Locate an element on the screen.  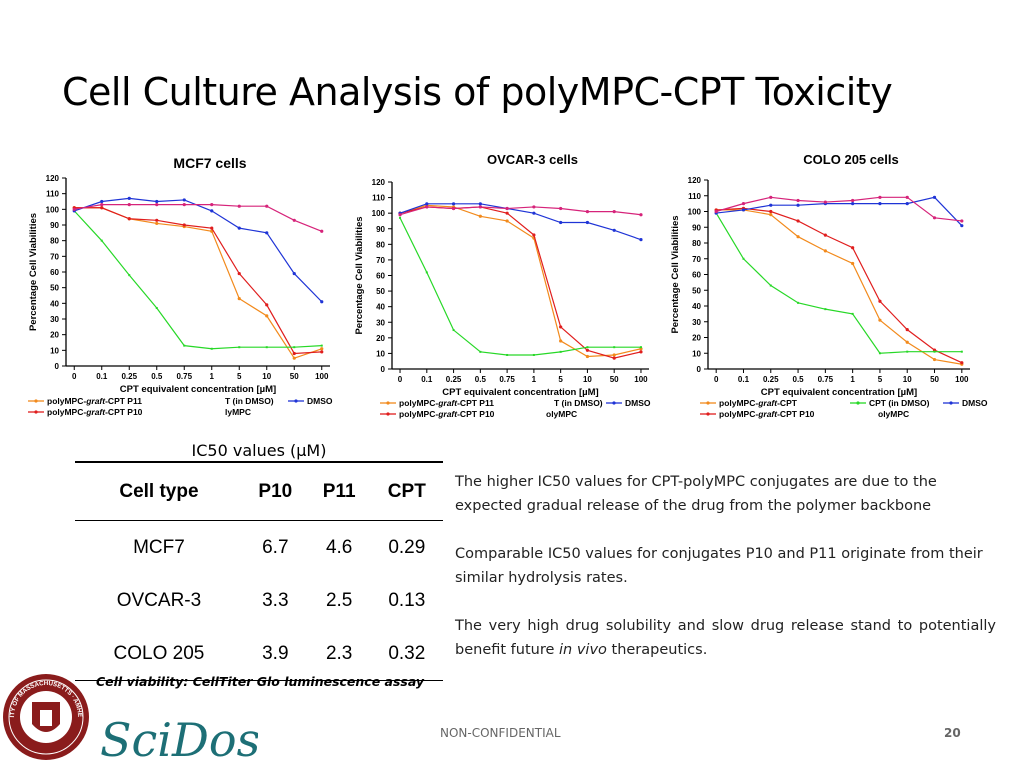
header-p10: P10 is located at coordinates (275, 491).